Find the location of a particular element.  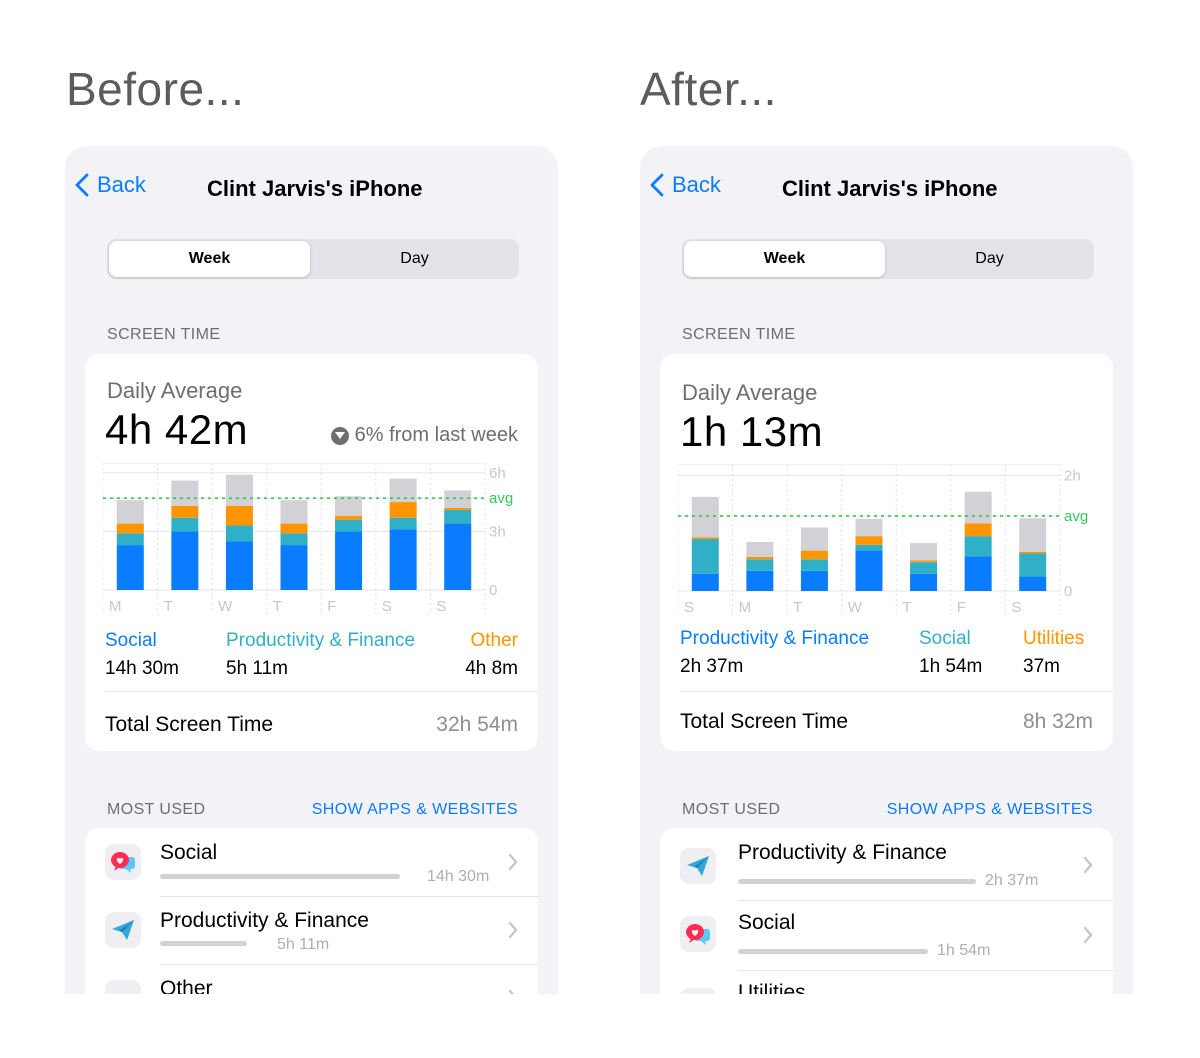

period-segmented-control: Week Day is located at coordinates (888, 259).